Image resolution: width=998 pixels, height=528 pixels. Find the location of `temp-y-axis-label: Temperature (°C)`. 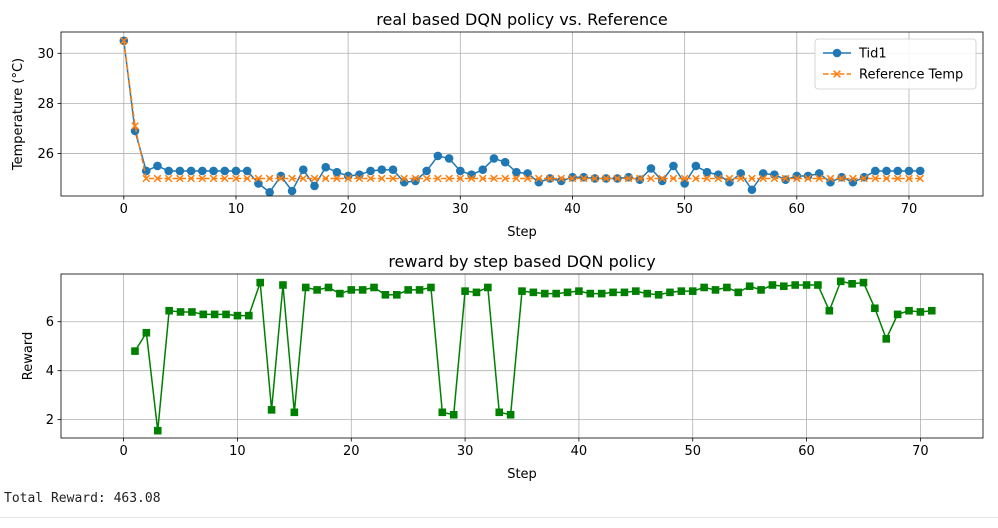

temp-y-axis-label: Temperature (°C) is located at coordinates (18, 114).